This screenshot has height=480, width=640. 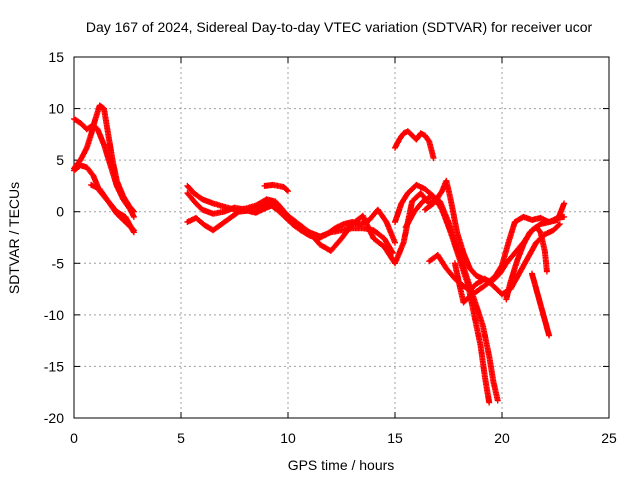 I want to click on x-tick-label: 0, so click(x=74, y=438).